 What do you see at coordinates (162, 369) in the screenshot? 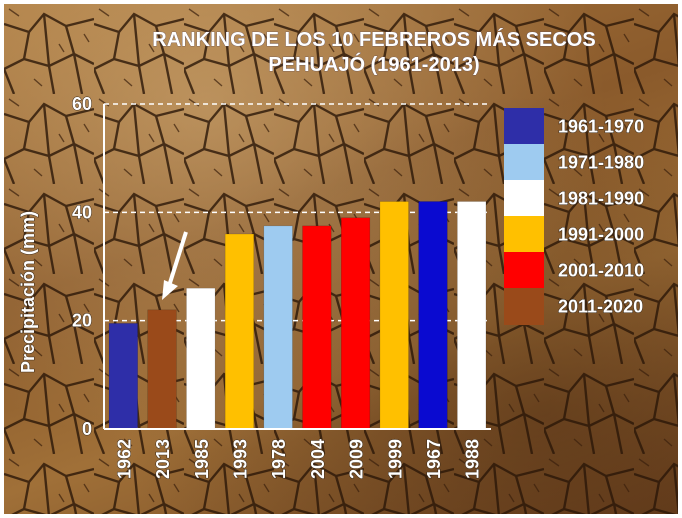
I see `bar-2013` at bounding box center [162, 369].